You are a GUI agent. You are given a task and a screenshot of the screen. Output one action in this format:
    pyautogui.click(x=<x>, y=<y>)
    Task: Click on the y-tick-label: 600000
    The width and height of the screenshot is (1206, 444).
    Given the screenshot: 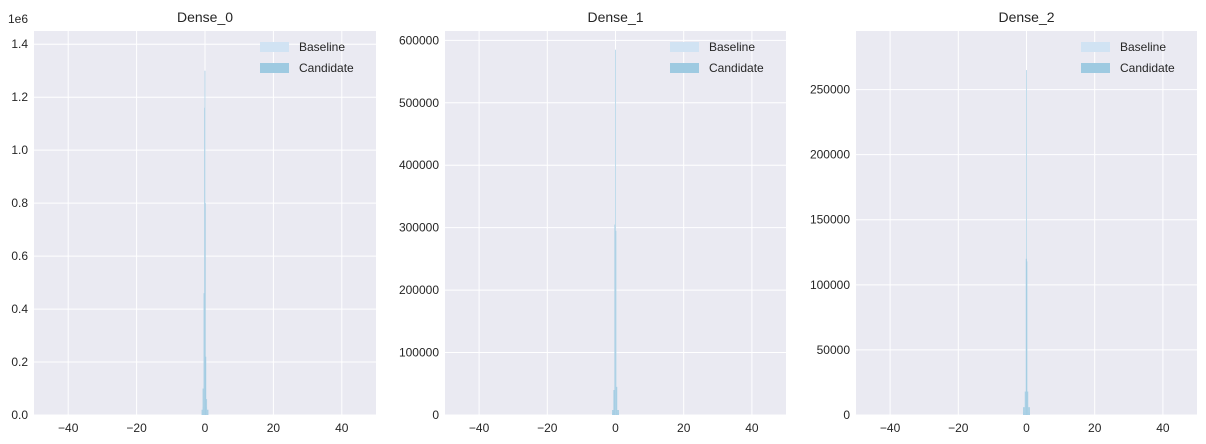 What is the action you would take?
    pyautogui.click(x=419, y=40)
    